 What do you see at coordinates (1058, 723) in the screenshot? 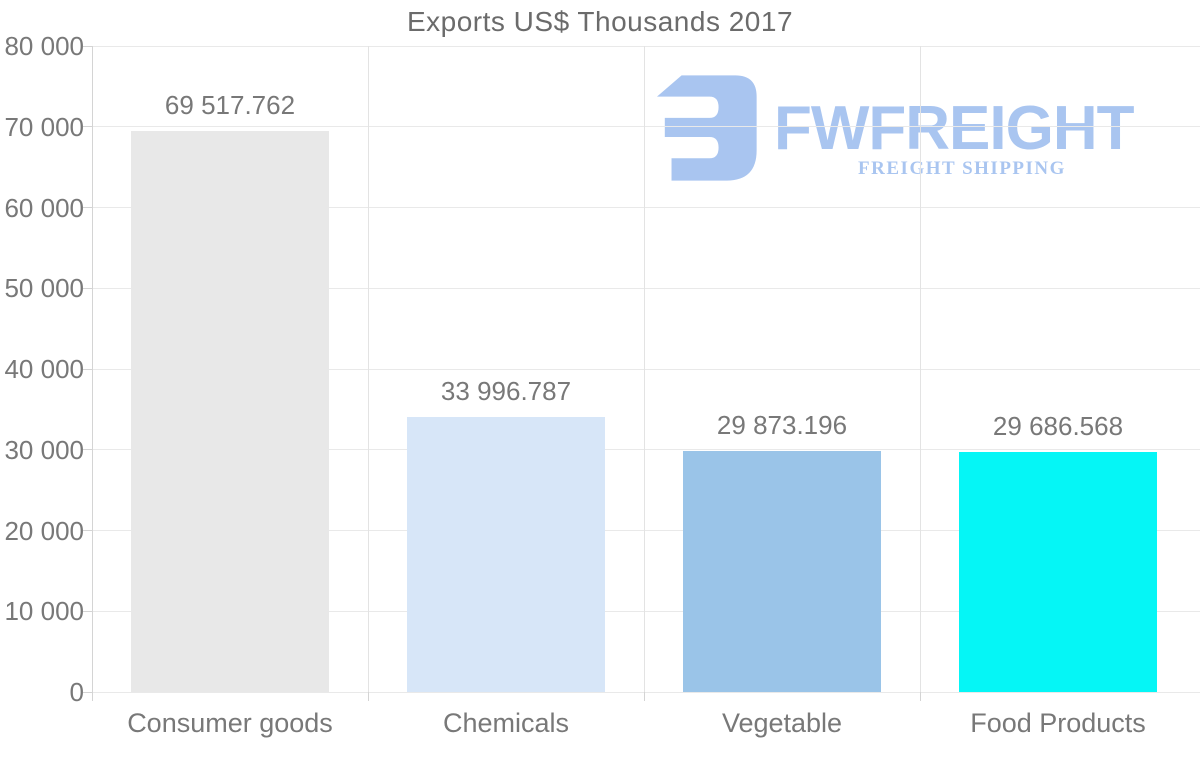
I see `category-label-food-products: Food Products` at bounding box center [1058, 723].